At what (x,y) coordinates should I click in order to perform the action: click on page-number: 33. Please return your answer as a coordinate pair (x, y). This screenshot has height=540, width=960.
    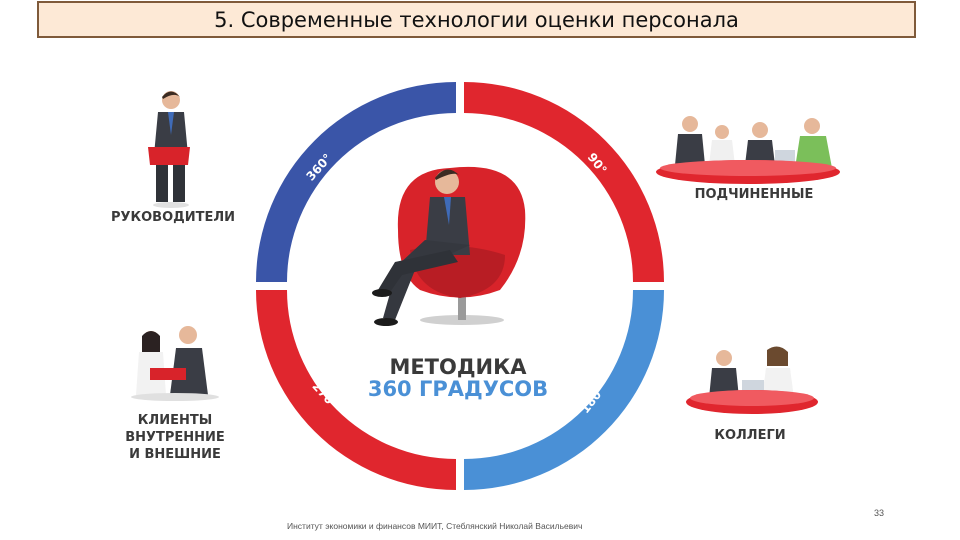
    Looking at the image, I should click on (879, 513).